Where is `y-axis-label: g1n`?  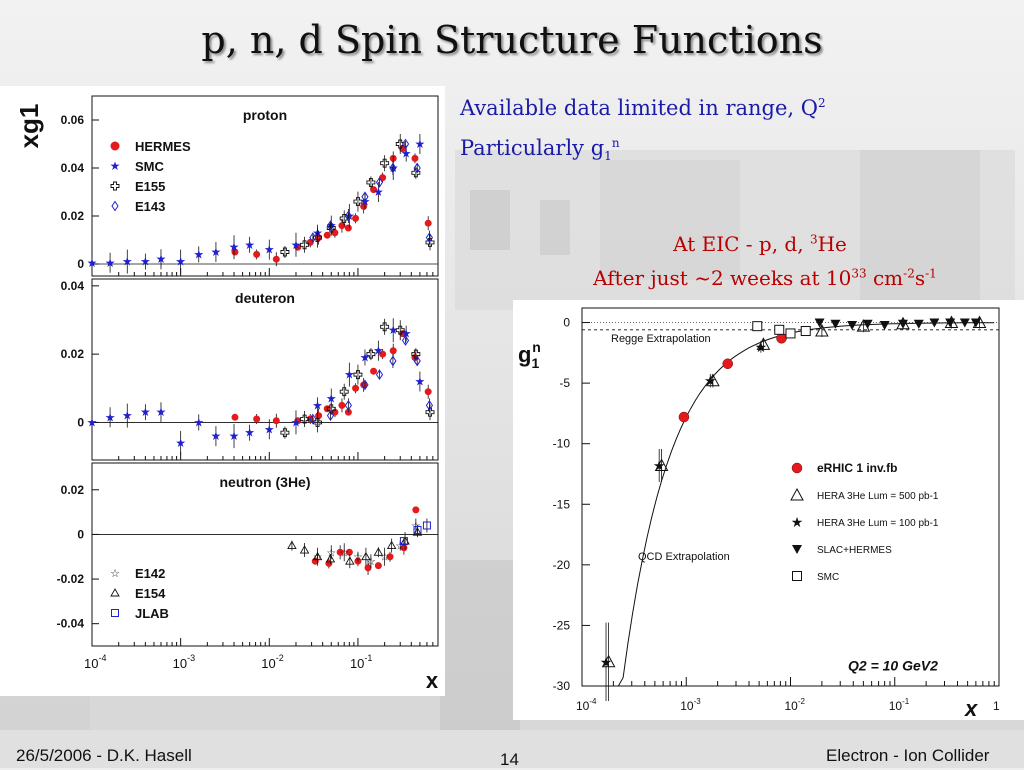 y-axis-label: g1n is located at coordinates (529, 355).